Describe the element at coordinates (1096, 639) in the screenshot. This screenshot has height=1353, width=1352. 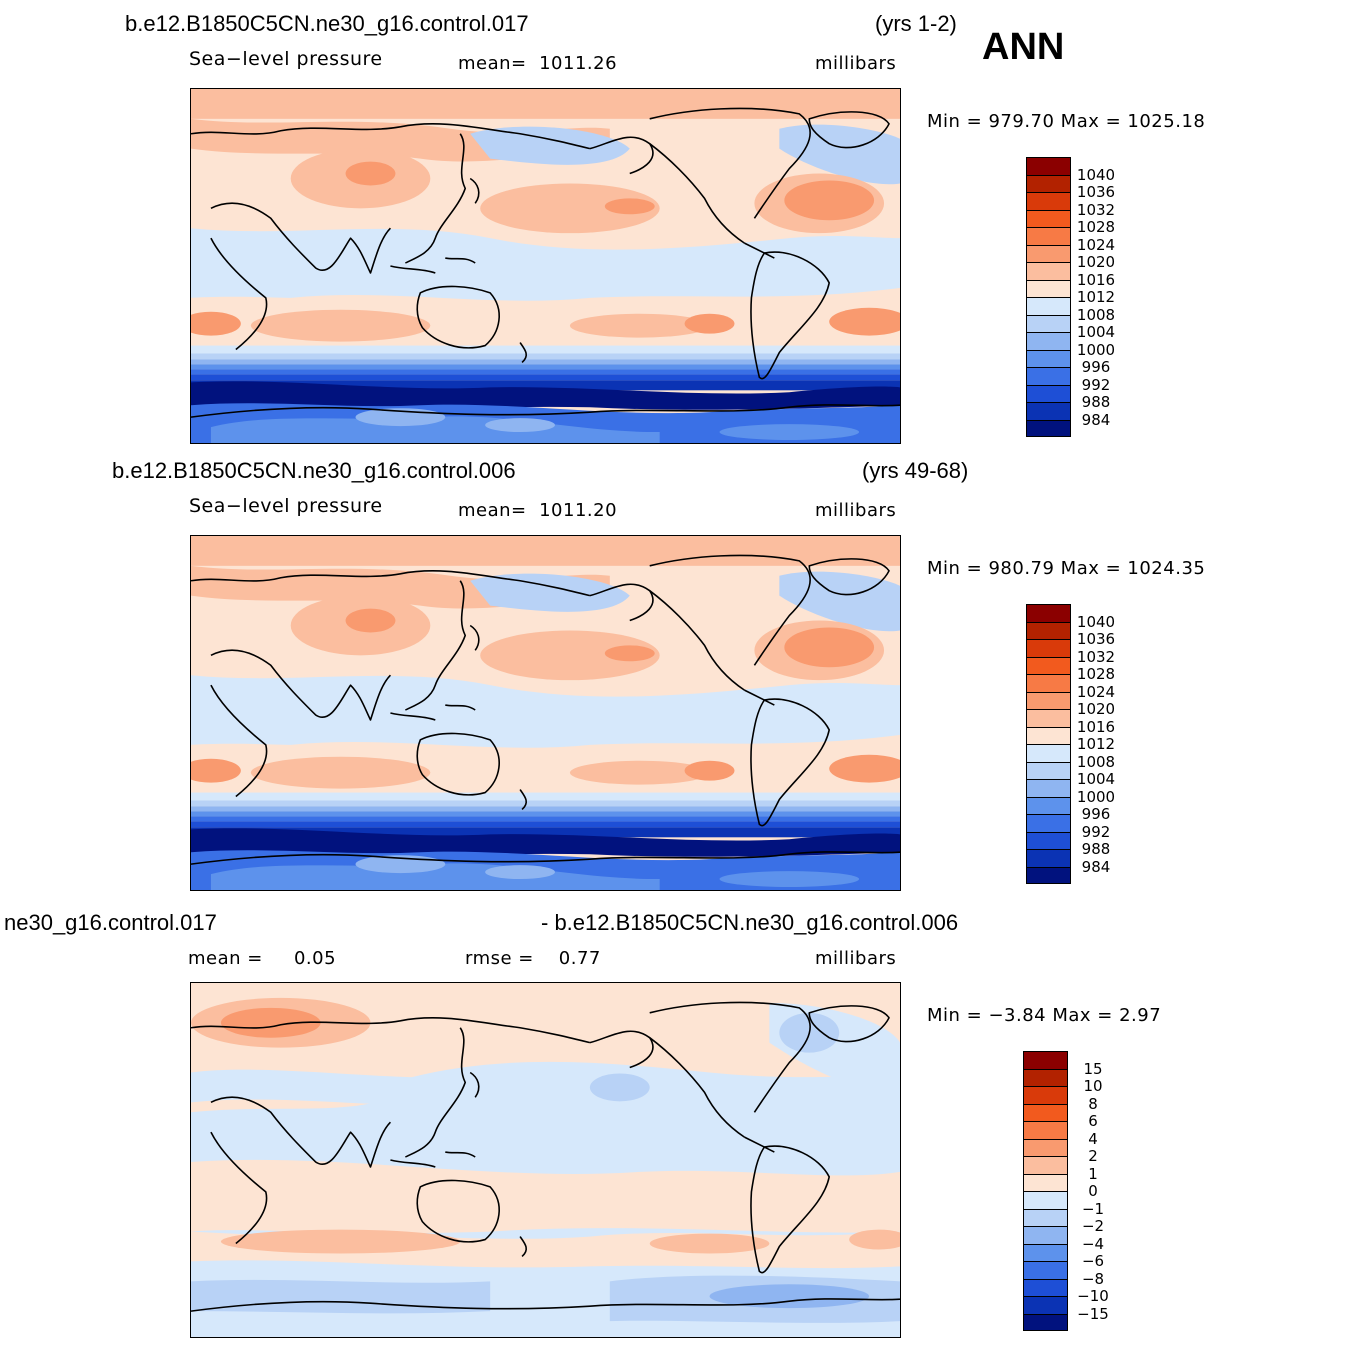
I see `colorbar-label: 1036` at that location.